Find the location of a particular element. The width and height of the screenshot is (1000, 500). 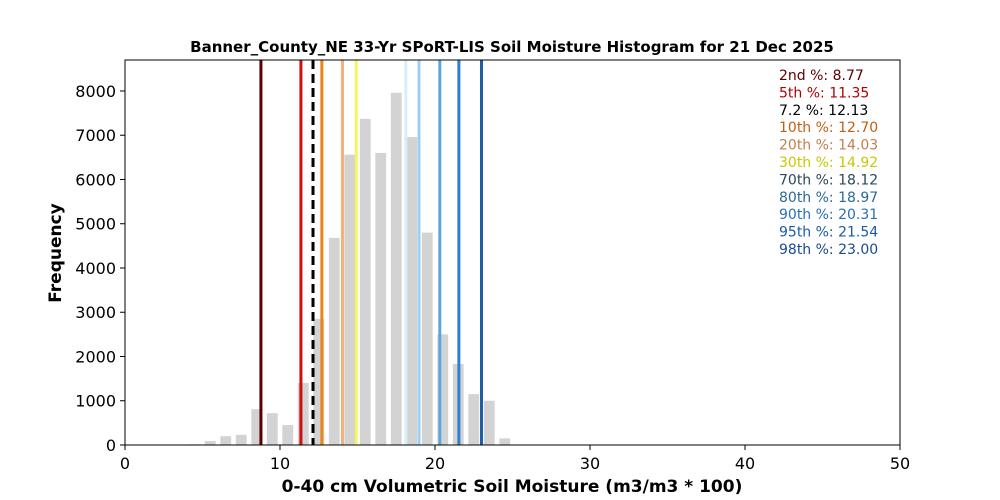

legend-entry: 10th %: 12.70 is located at coordinates (828, 128).